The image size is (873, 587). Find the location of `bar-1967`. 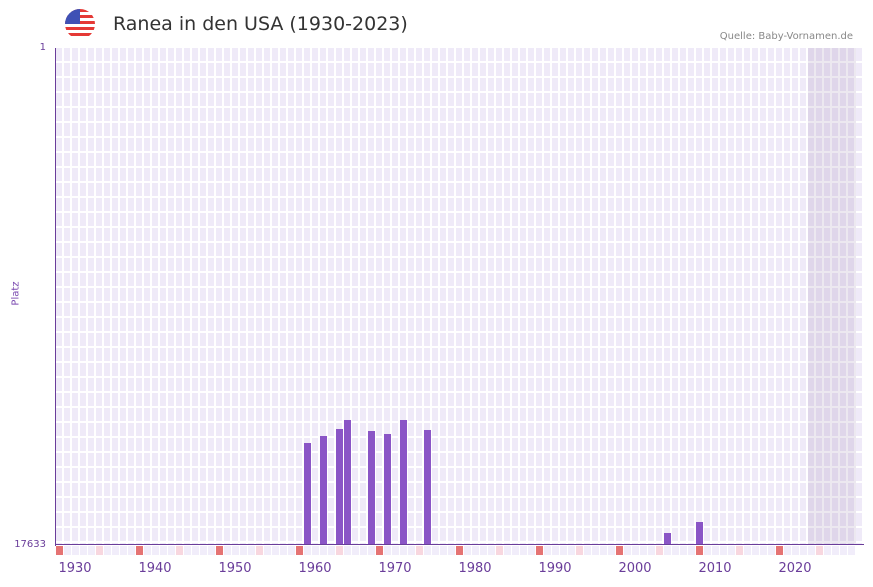

bar-1967 is located at coordinates (371, 488).